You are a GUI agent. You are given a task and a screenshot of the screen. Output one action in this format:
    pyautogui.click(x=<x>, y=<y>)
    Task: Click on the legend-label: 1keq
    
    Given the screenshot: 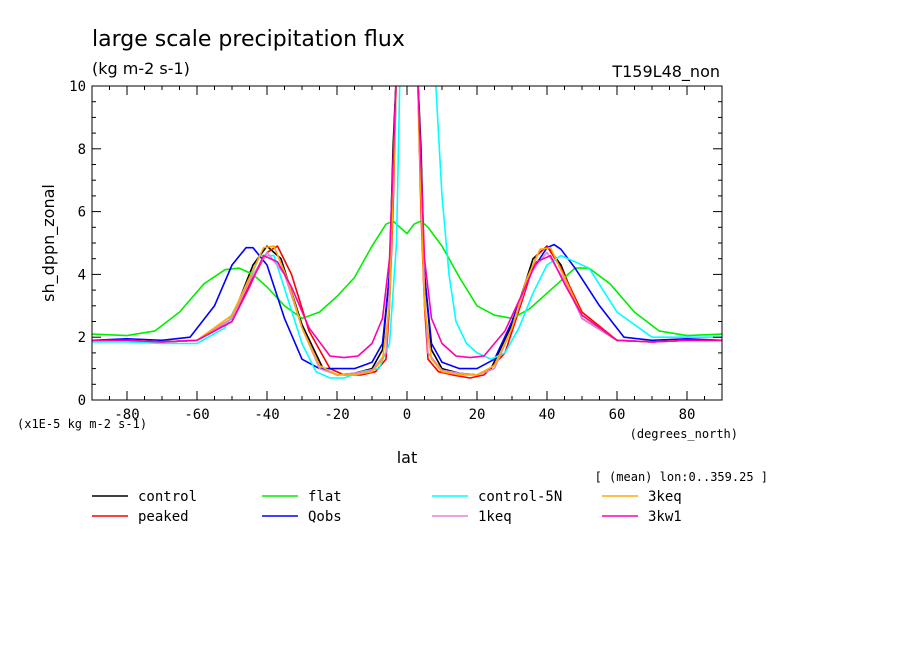 What is the action you would take?
    pyautogui.click(x=495, y=517)
    